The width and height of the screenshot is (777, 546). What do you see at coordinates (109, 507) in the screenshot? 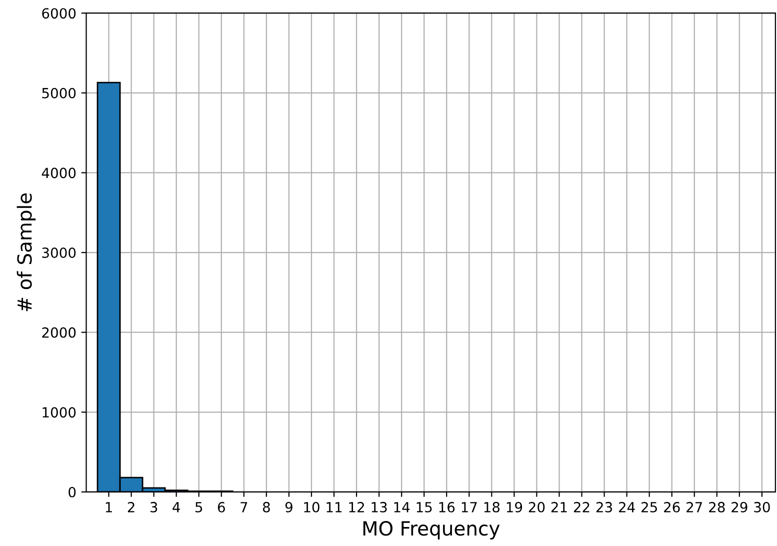
I see `x-tick-label: 1` at bounding box center [109, 507].